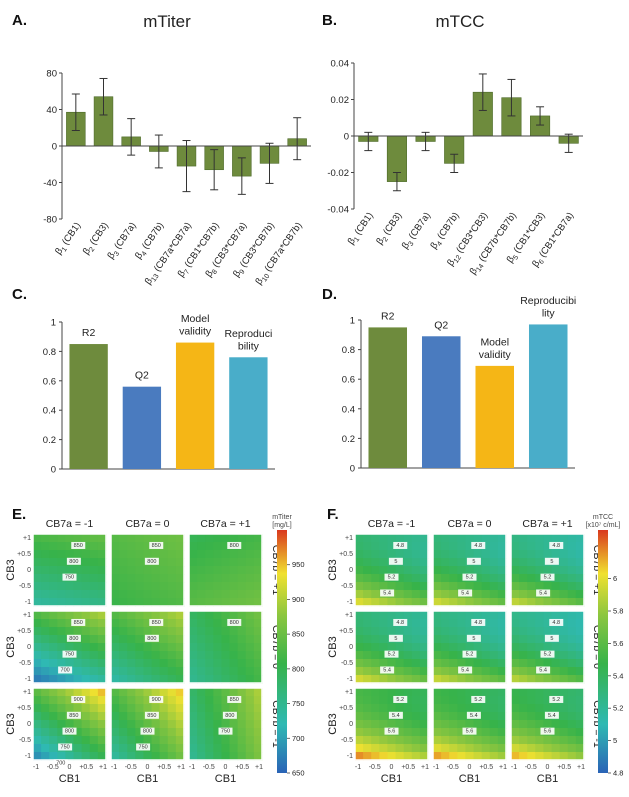 Image resolution: width=629 pixels, height=797 pixels. Describe the element at coordinates (547, 524) in the screenshot. I see `column-header-F-3: CB7a = +1` at that location.